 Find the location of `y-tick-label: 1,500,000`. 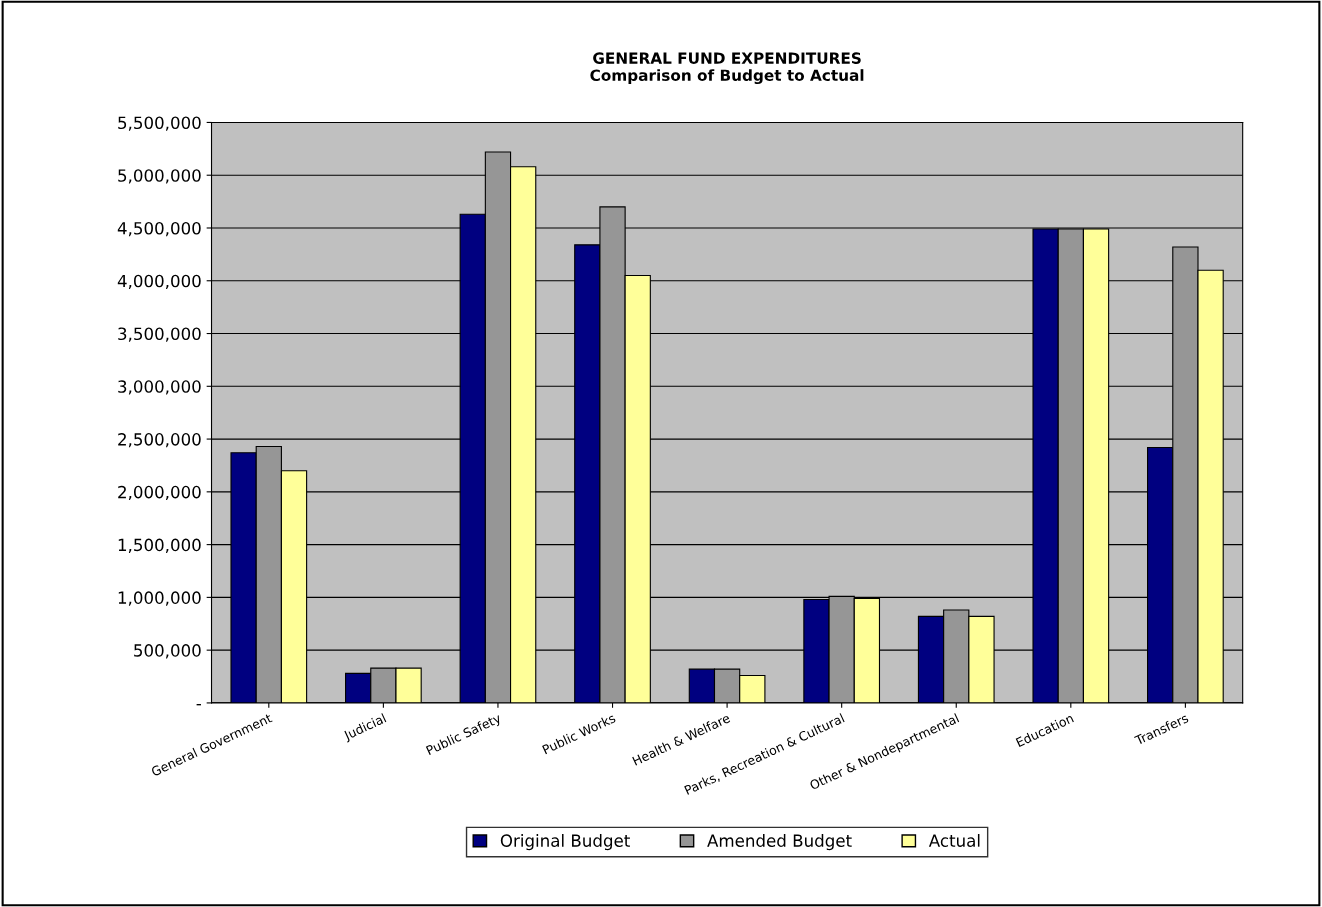

y-tick-label: 1,500,000 is located at coordinates (159, 545).